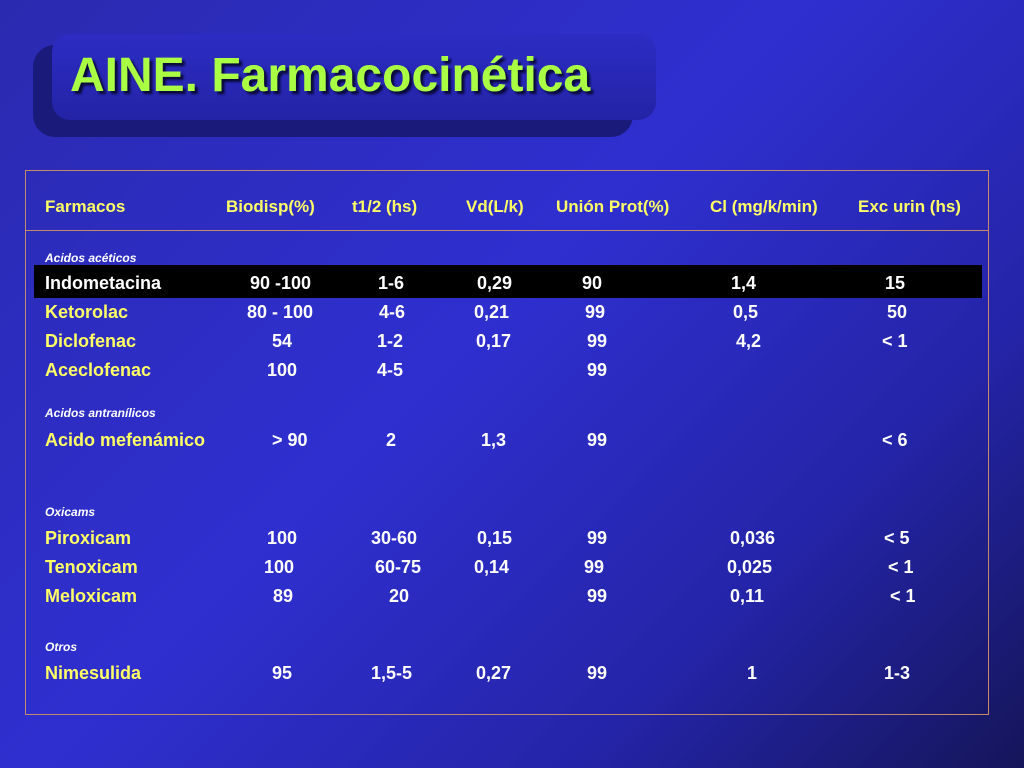 The height and width of the screenshot is (768, 1024). I want to click on drug-name: Nimesulida, so click(93, 673).